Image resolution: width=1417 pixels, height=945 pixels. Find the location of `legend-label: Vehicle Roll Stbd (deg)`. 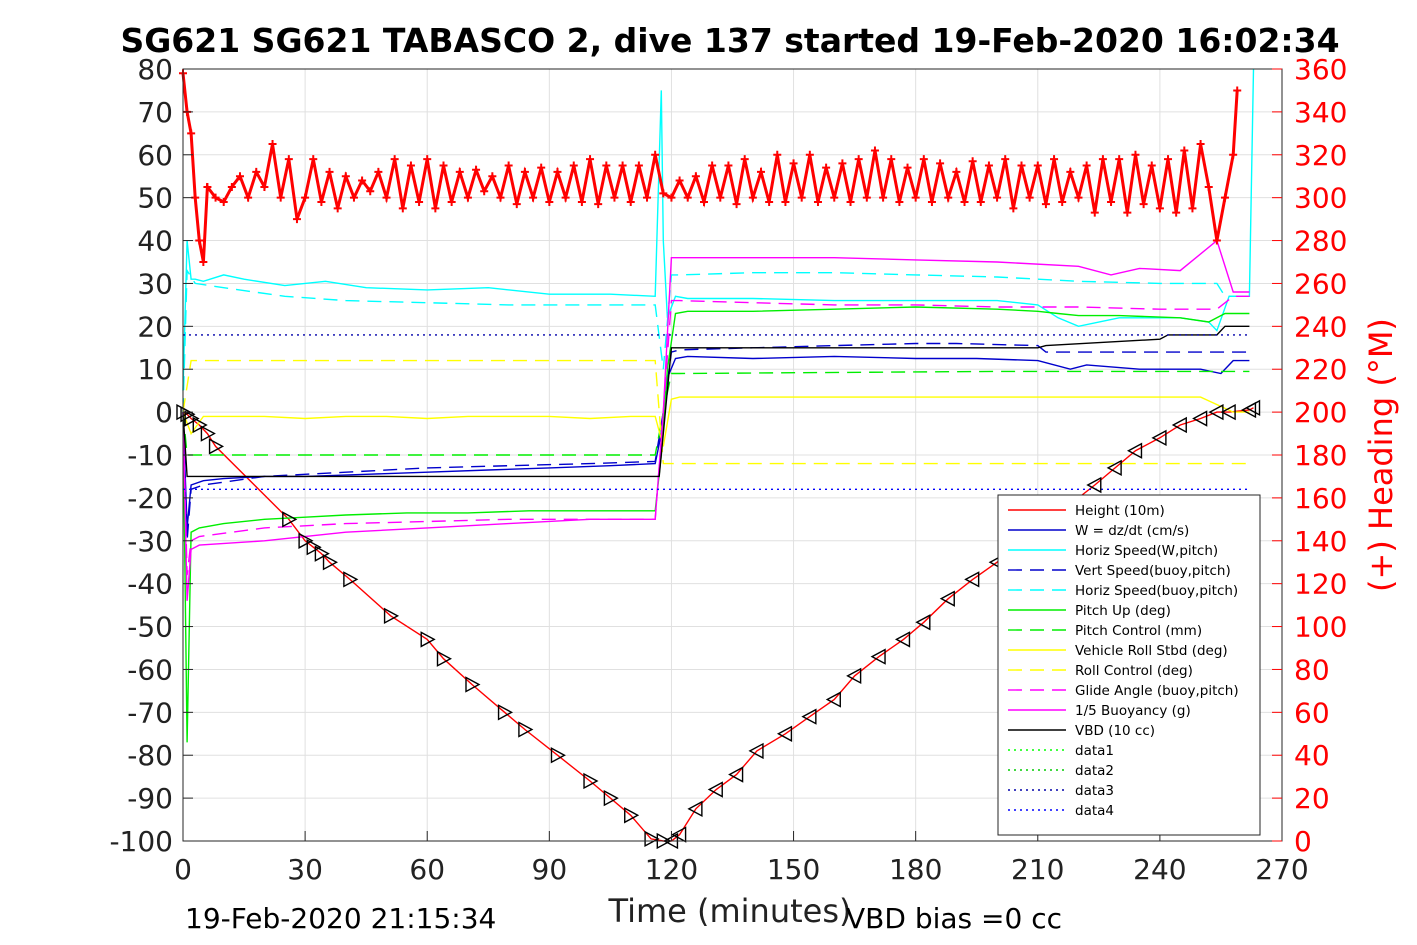

legend-label: Vehicle Roll Stbd (deg) is located at coordinates (1151, 651).